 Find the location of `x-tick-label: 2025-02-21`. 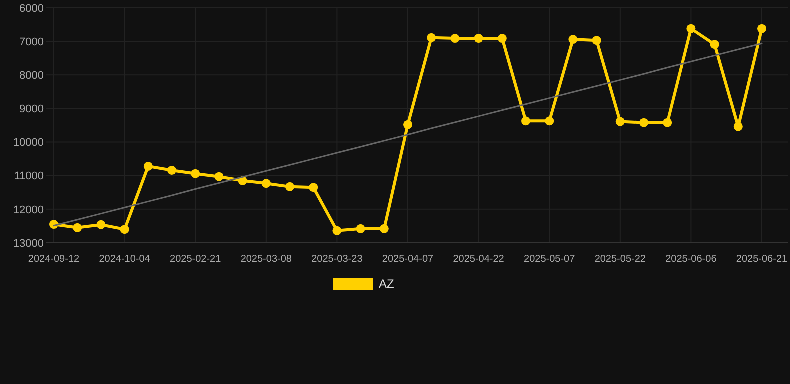

x-tick-label: 2025-02-21 is located at coordinates (196, 259).